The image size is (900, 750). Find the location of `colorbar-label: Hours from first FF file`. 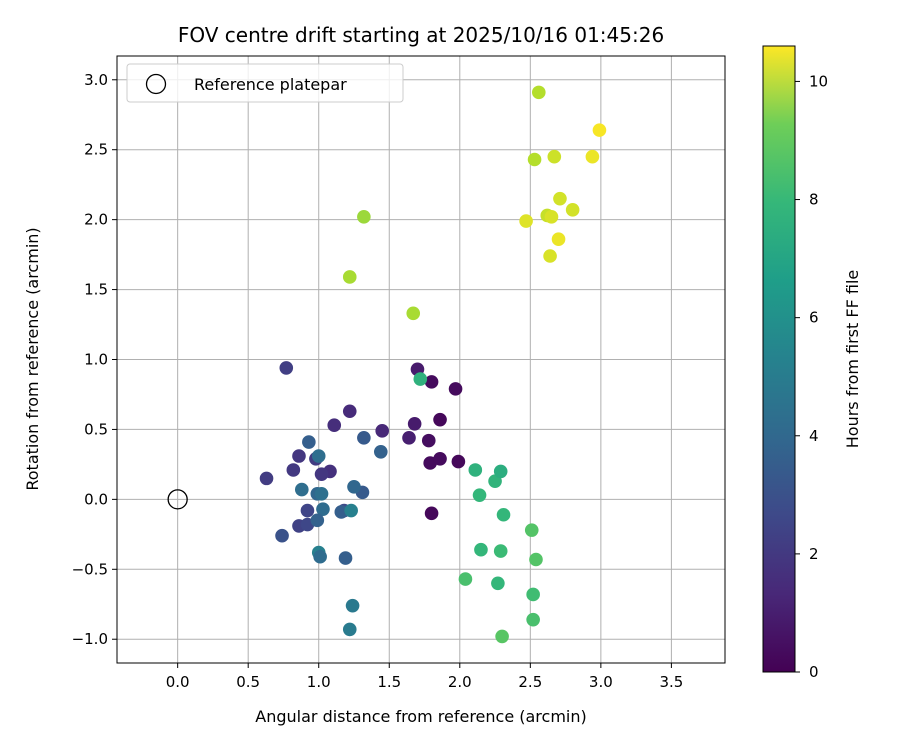

colorbar-label: Hours from first FF file is located at coordinates (852, 359).